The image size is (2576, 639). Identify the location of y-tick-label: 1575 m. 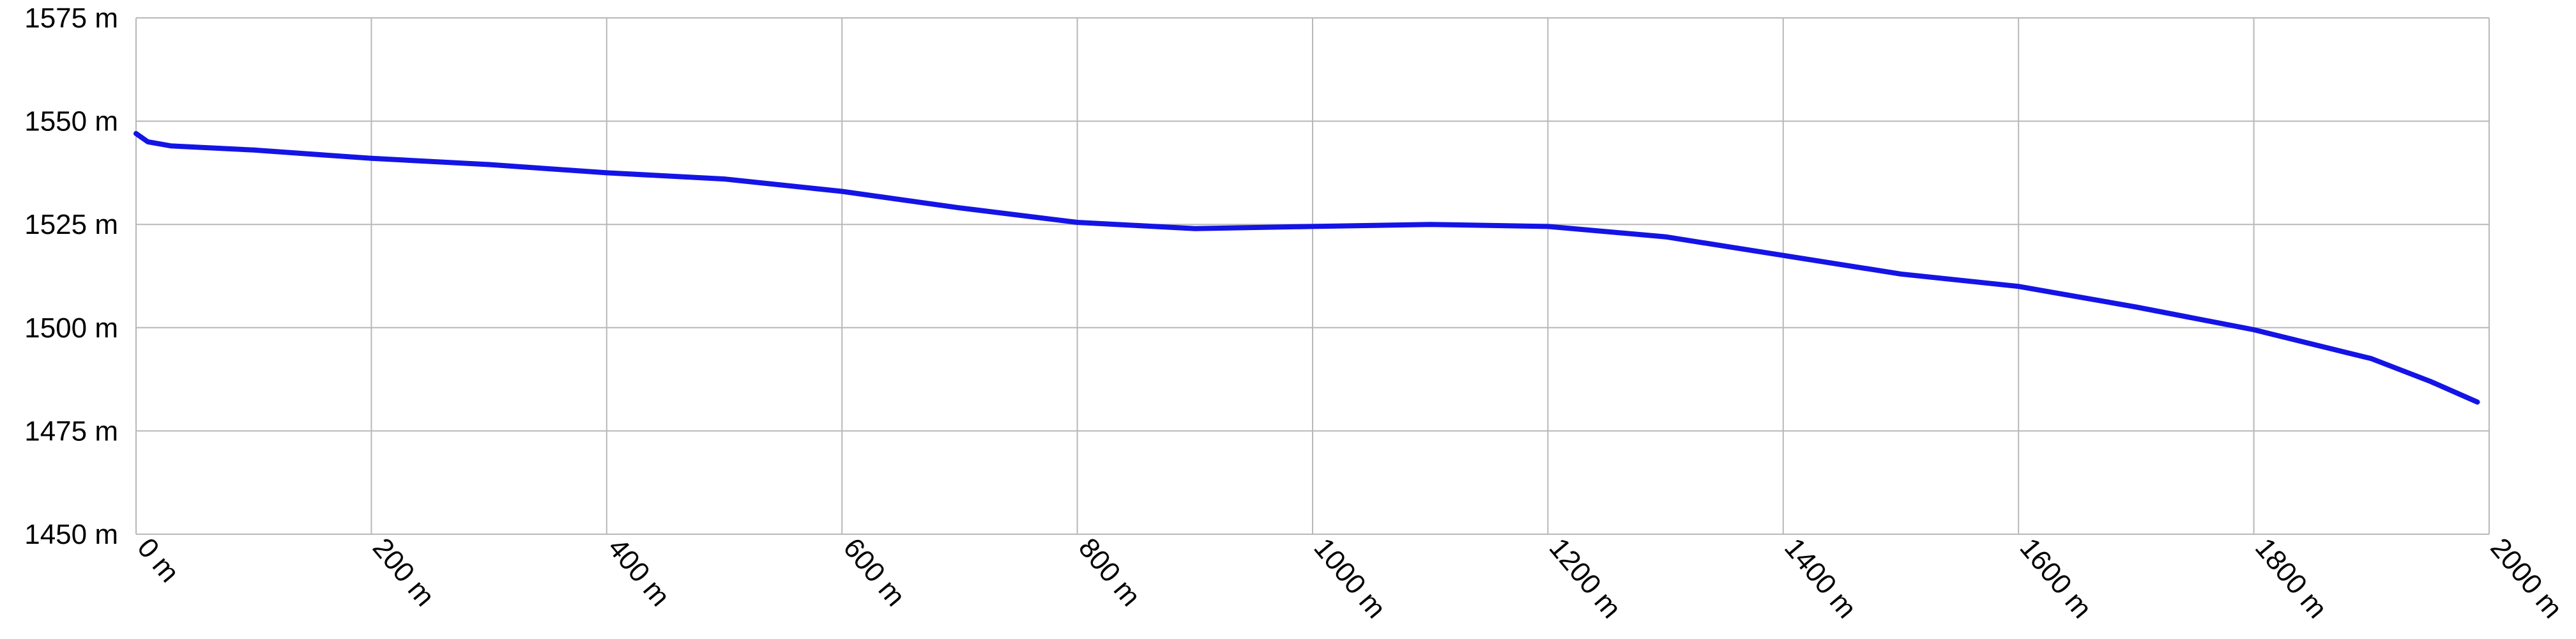
(71, 18).